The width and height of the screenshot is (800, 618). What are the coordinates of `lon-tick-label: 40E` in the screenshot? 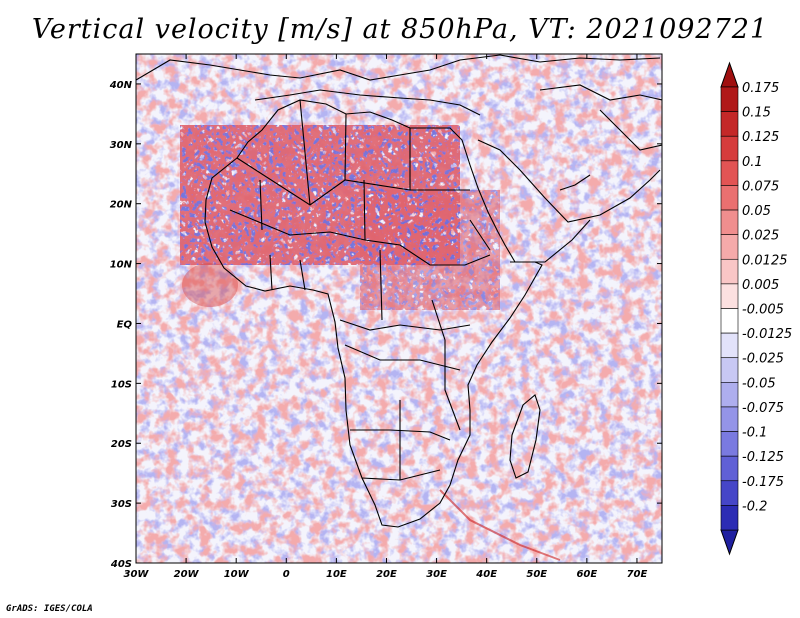 It's located at (486, 574).